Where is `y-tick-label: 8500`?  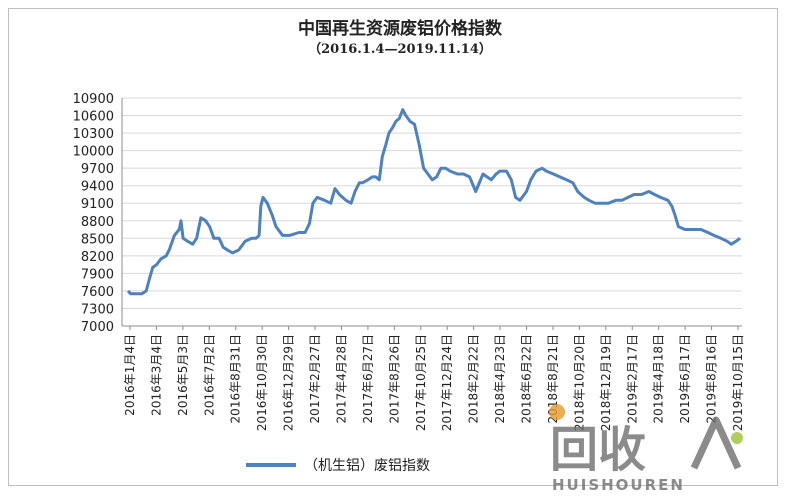 y-tick-label: 8500 is located at coordinates (97, 239).